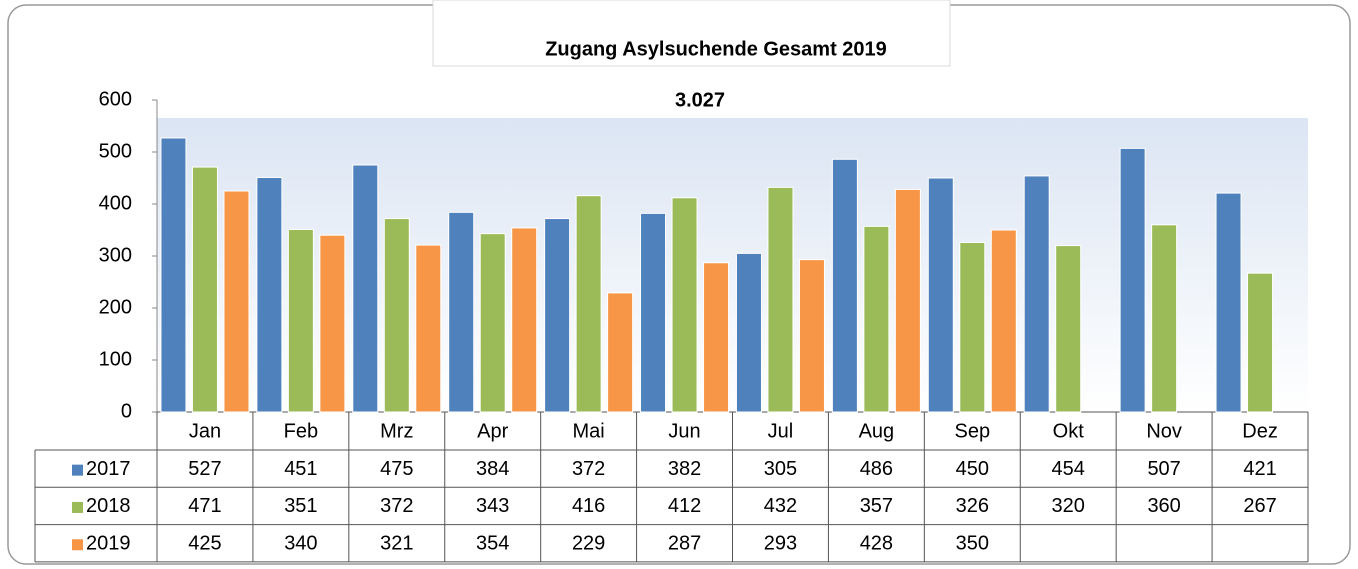 This screenshot has height=569, width=1358. What do you see at coordinates (492, 544) in the screenshot?
I see `table-value: 354` at bounding box center [492, 544].